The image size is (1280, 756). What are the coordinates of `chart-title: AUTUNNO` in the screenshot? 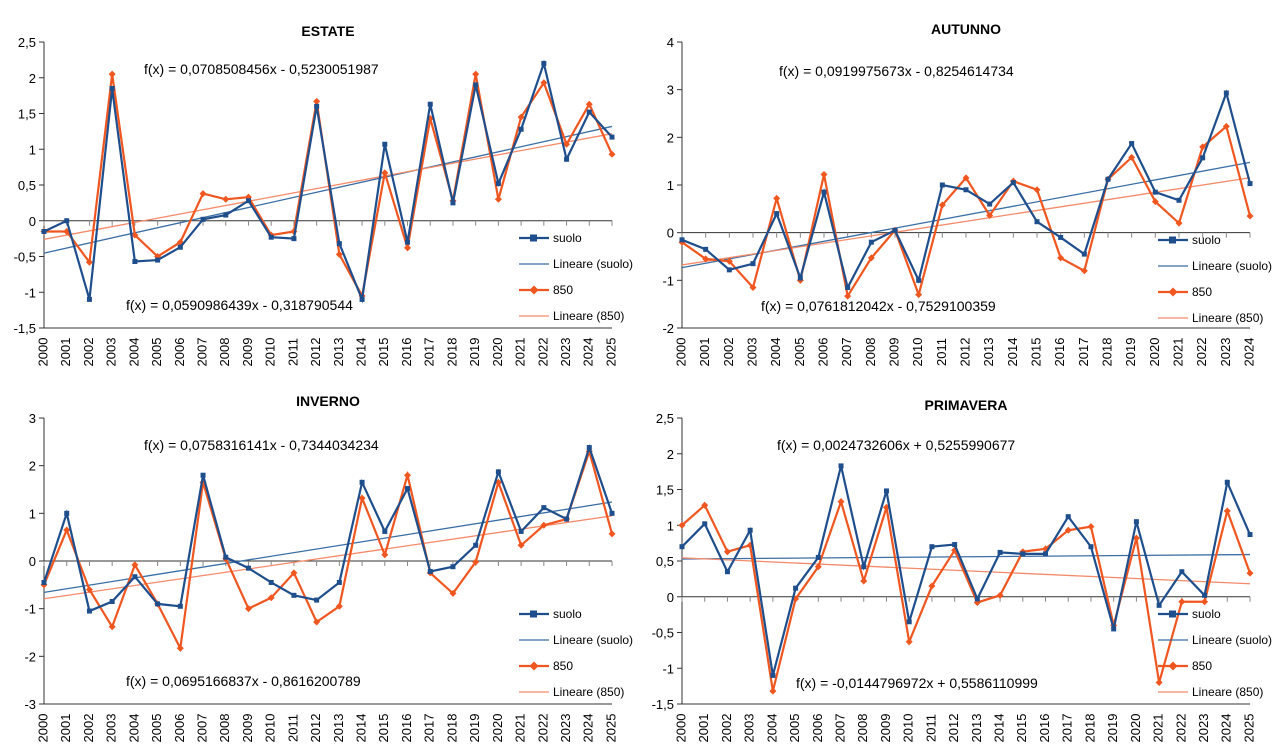 It's located at (966, 29).